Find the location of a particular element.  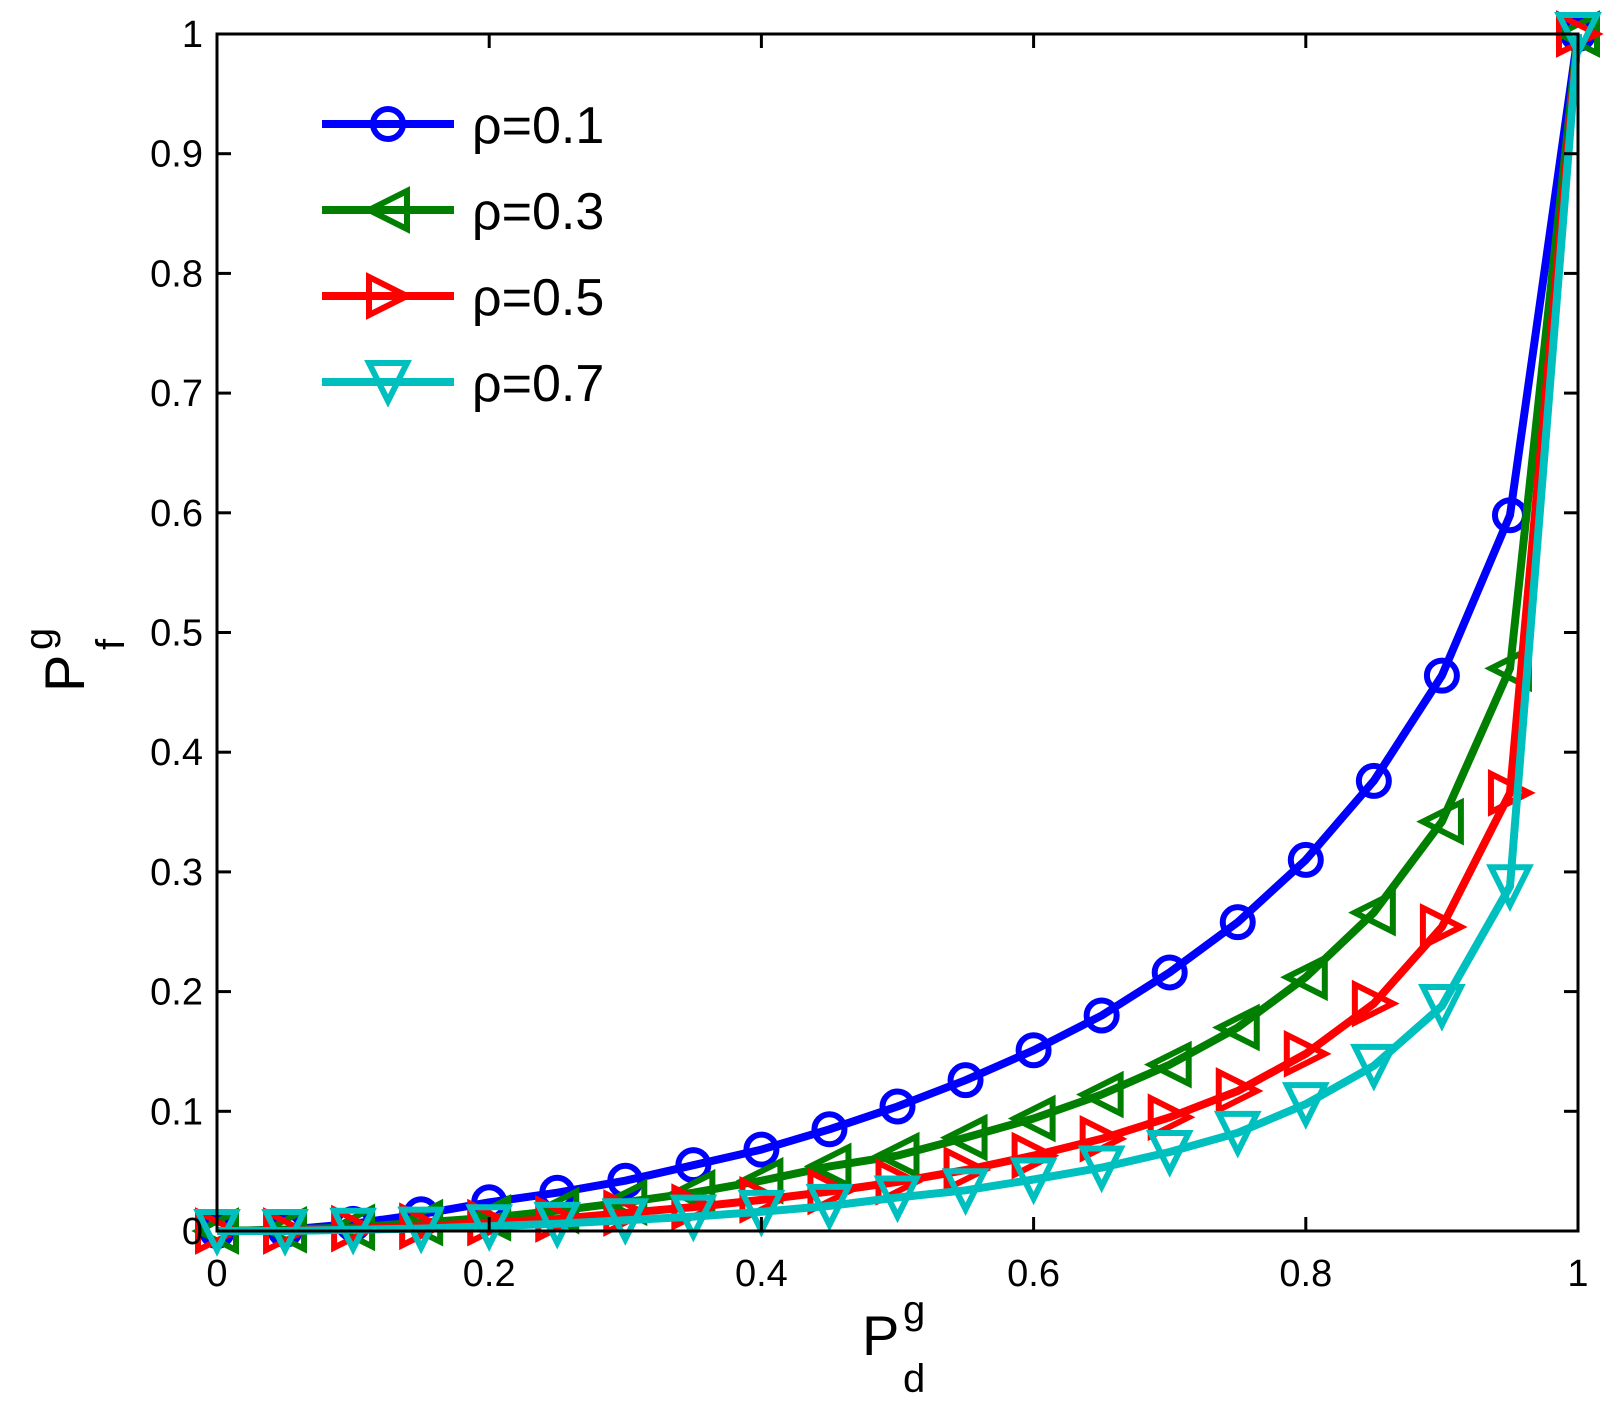

y-tick-label: 0.5 is located at coordinates (176, 634).